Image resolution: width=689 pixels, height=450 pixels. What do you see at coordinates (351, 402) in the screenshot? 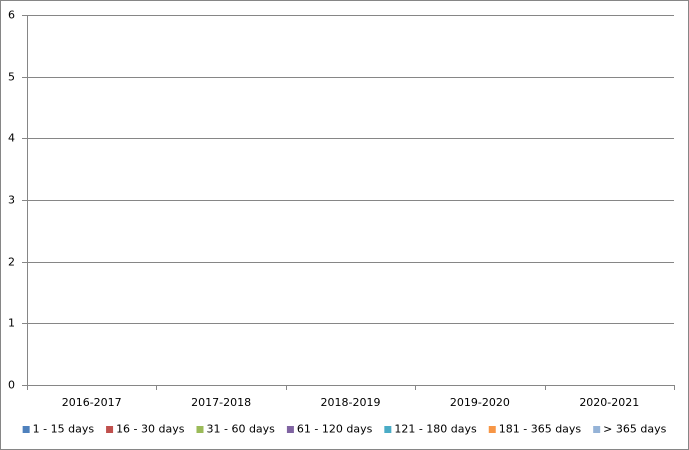
I see `x-tick-label: 2018-2019` at bounding box center [351, 402].